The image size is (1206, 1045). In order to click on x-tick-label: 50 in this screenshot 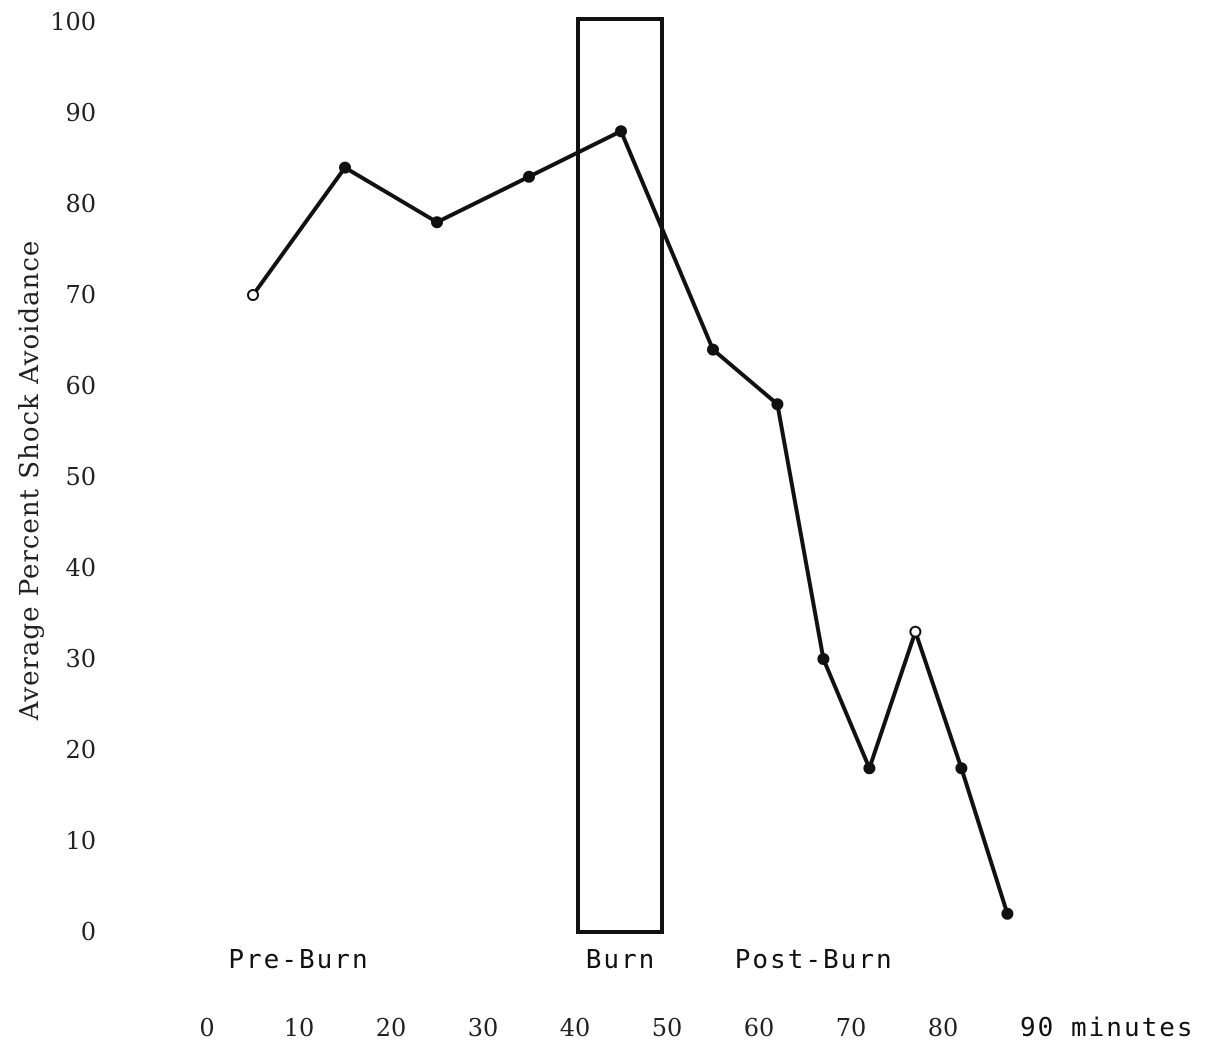, I will do `click(667, 1028)`.